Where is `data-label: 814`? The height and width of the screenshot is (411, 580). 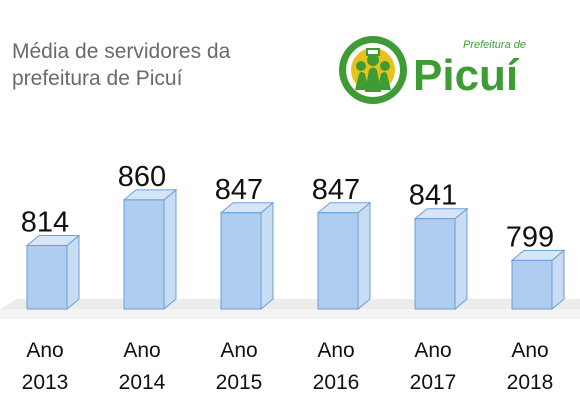 data-label: 814 is located at coordinates (45, 223).